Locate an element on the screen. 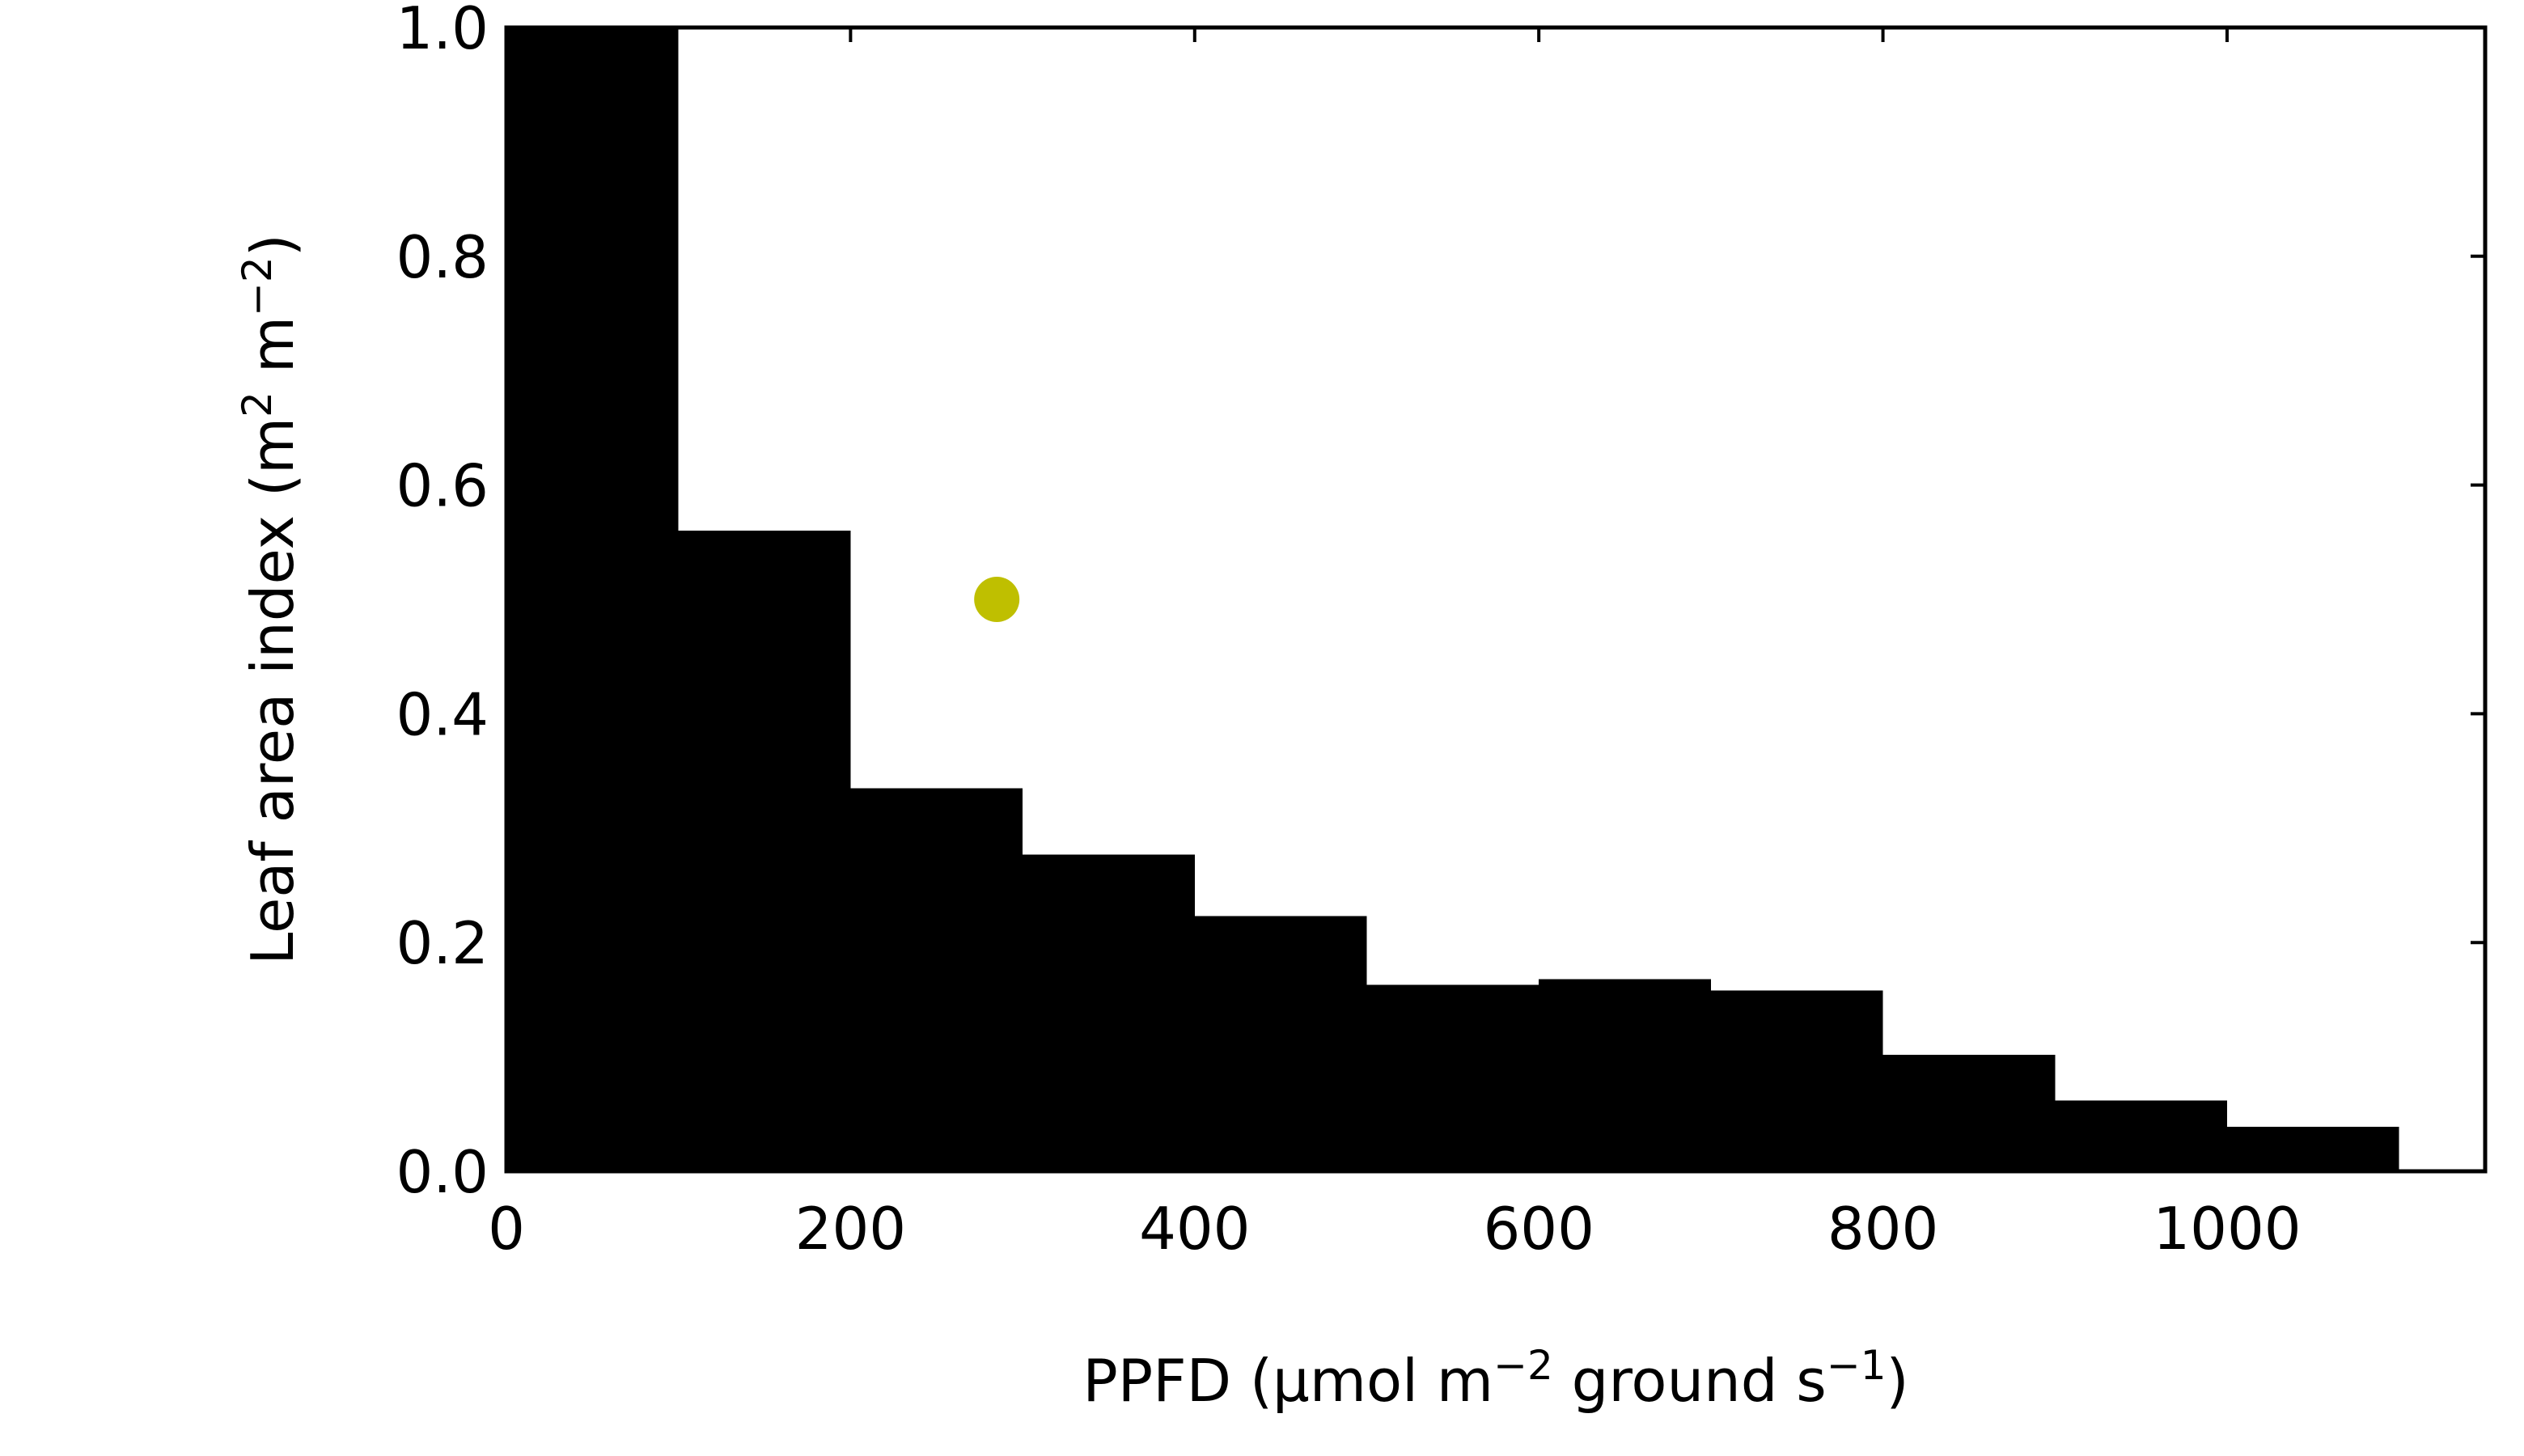 The width and height of the screenshot is (2524, 1456). x-tick-label: 400 is located at coordinates (1194, 1229).